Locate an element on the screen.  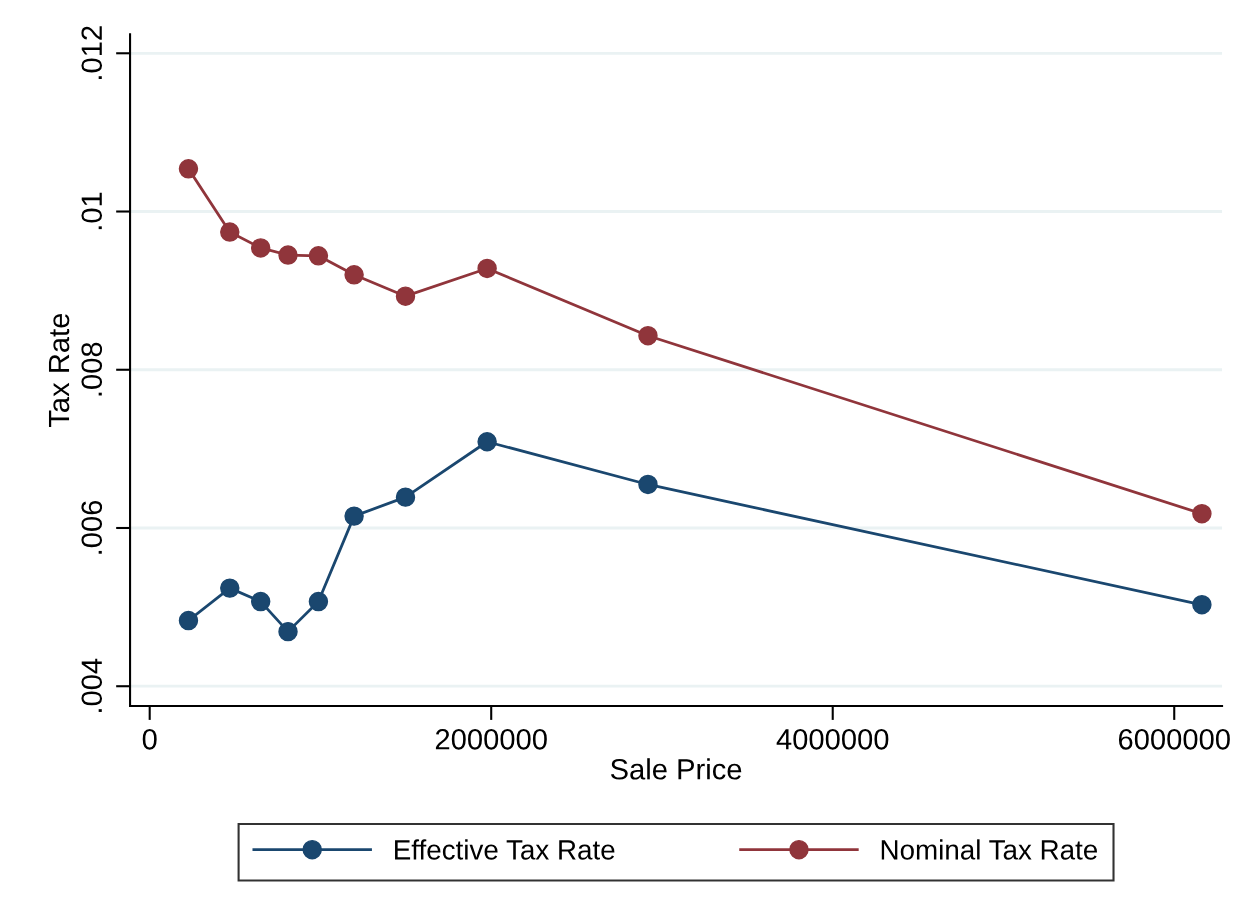
y-tick-label: .008 is located at coordinates (92, 369).